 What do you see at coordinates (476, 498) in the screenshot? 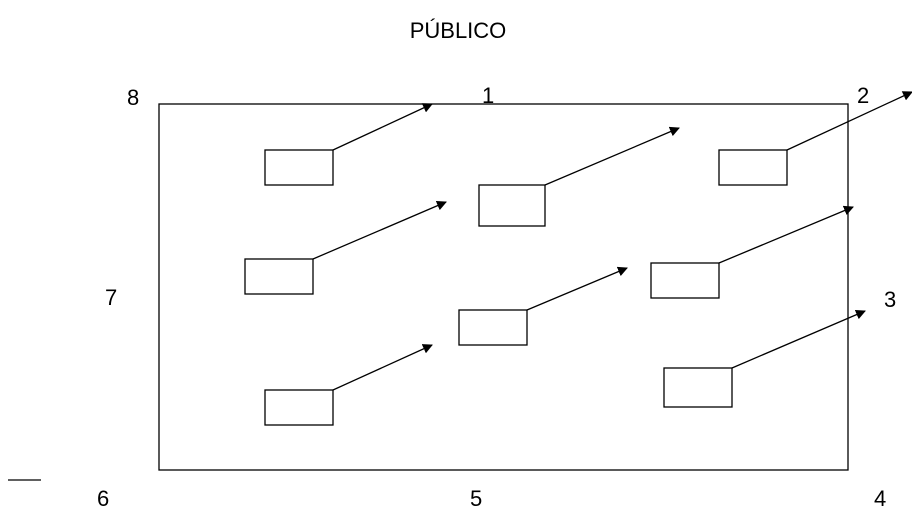
I see `position-label-5: 5` at bounding box center [476, 498].